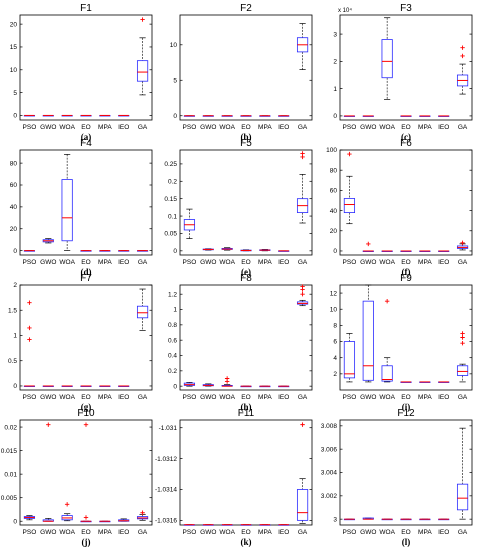 This screenshot has height=550, width=483. I want to click on chart-title: F1, so click(86, 8).